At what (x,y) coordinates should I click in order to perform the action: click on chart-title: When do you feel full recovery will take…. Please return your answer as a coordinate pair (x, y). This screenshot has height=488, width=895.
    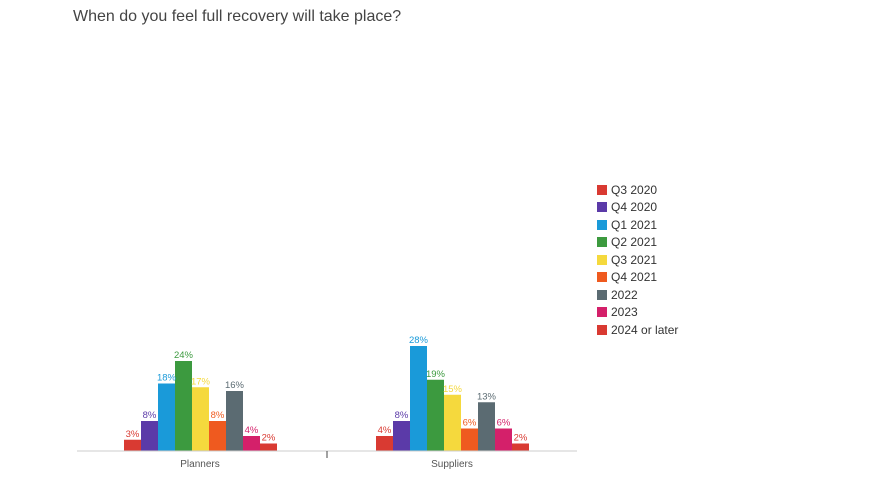
    Looking at the image, I should click on (237, 16).